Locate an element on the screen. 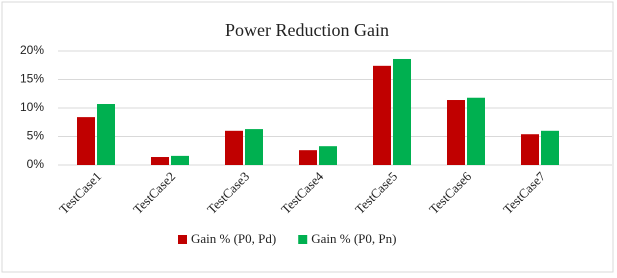 Image resolution: width=617 pixels, height=278 pixels. chart-title: Power Reduction Gain is located at coordinates (307, 30).